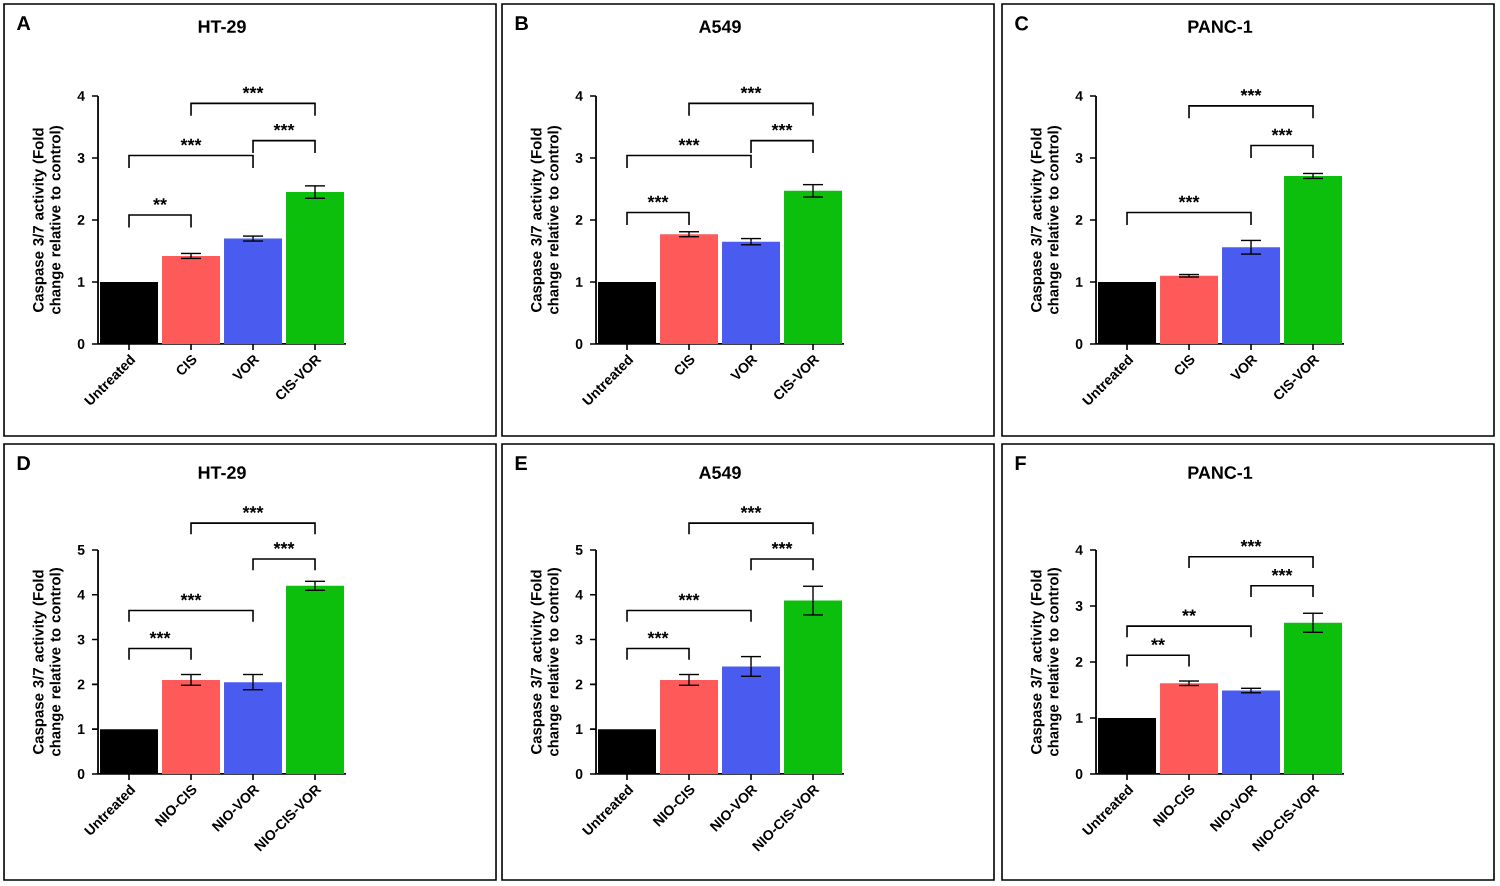 The width and height of the screenshot is (1500, 886). I want to click on text: D, so click(23, 463).